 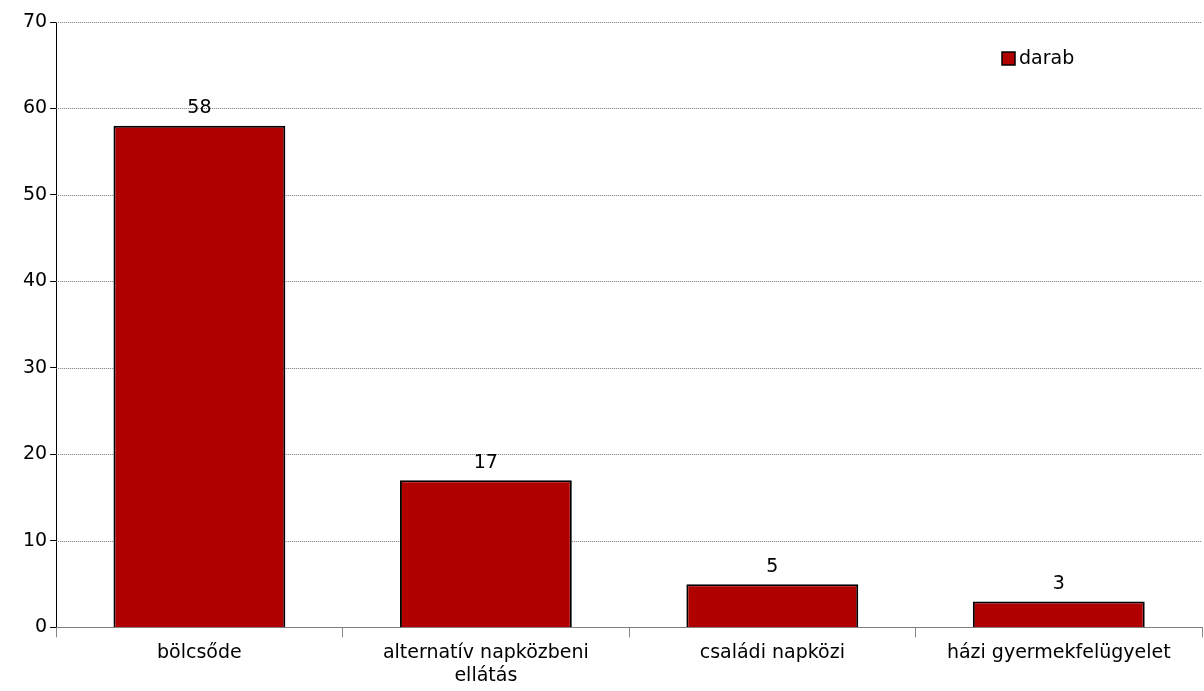 What do you see at coordinates (199, 650) in the screenshot?
I see `x-tick-label: bölcsőde` at bounding box center [199, 650].